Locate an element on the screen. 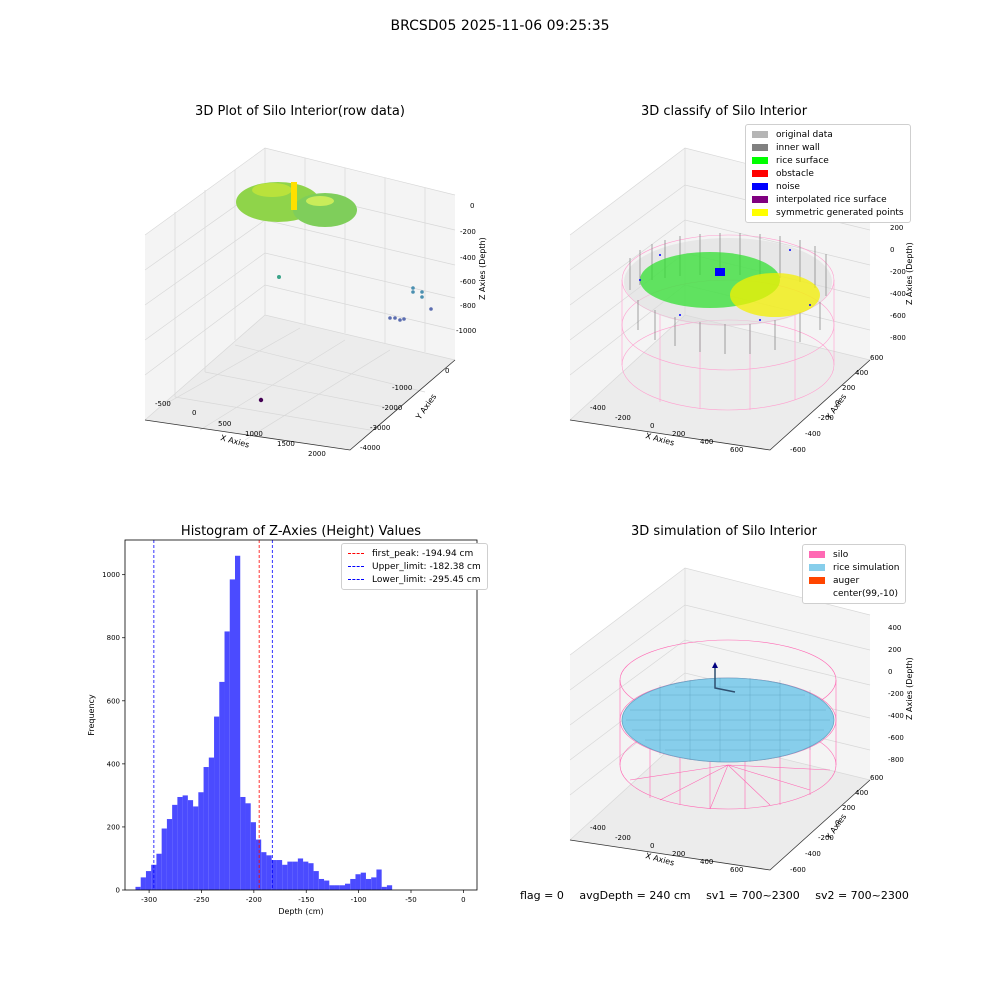 The height and width of the screenshot is (1000, 1000). simulation-plot-title: 3D simulation of Silo Interior is located at coordinates (724, 531).